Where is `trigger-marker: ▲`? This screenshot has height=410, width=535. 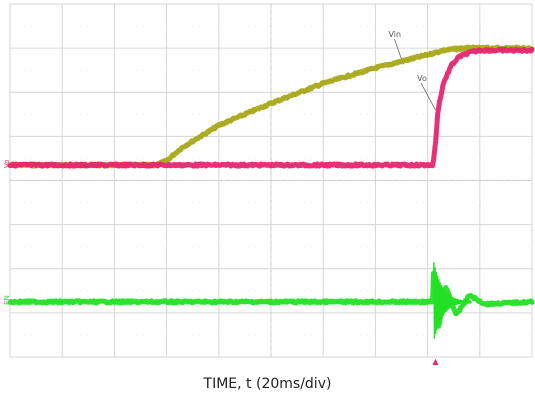
trigger-marker: ▲ is located at coordinates (435, 361).